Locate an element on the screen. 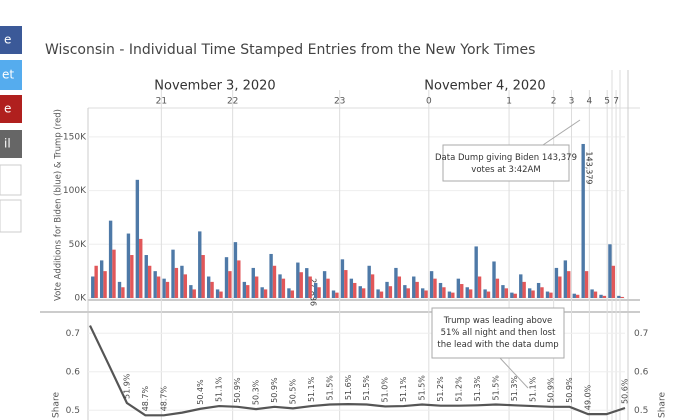 The image size is (680, 420). data-label: 50.3% is located at coordinates (256, 392).